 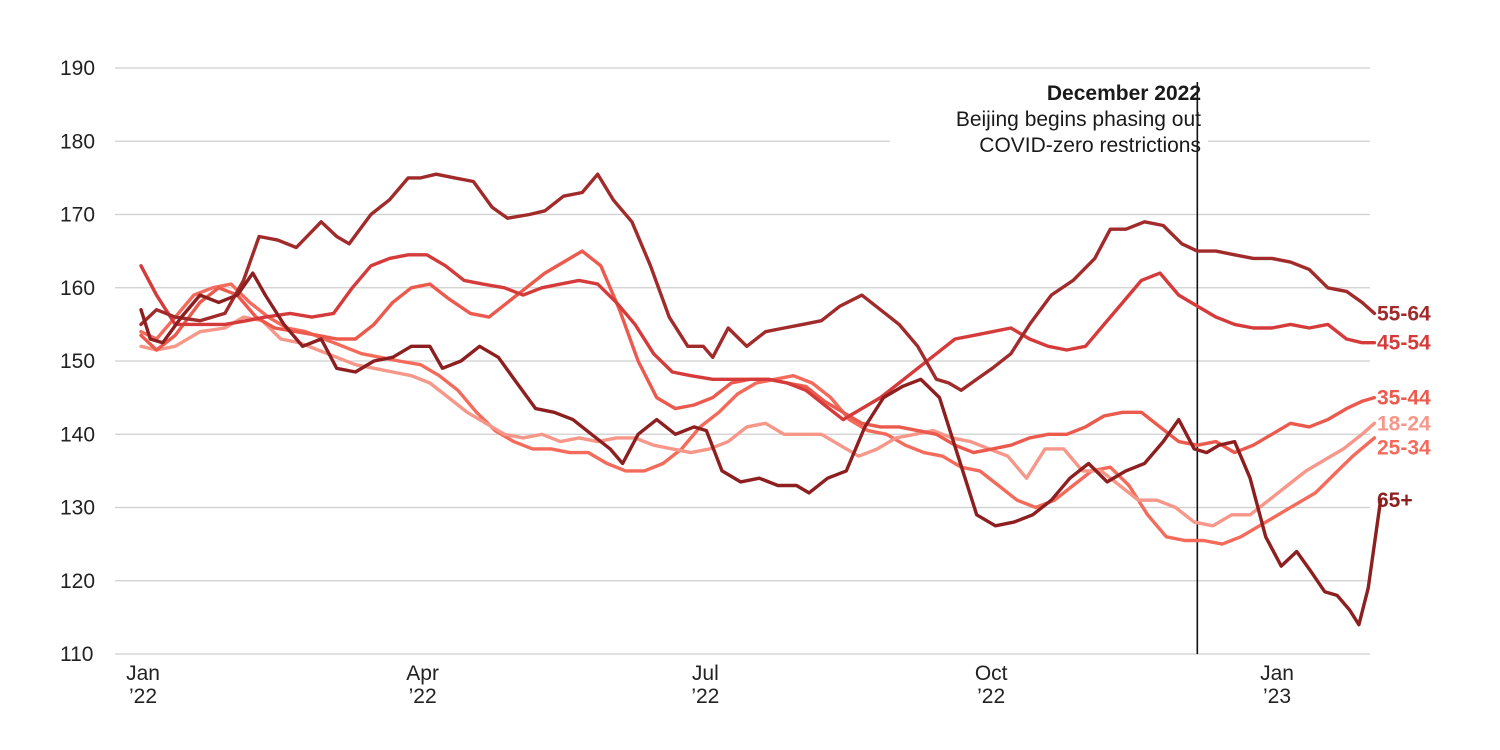 I want to click on x-tick-label-month: Apr, so click(x=422, y=673).